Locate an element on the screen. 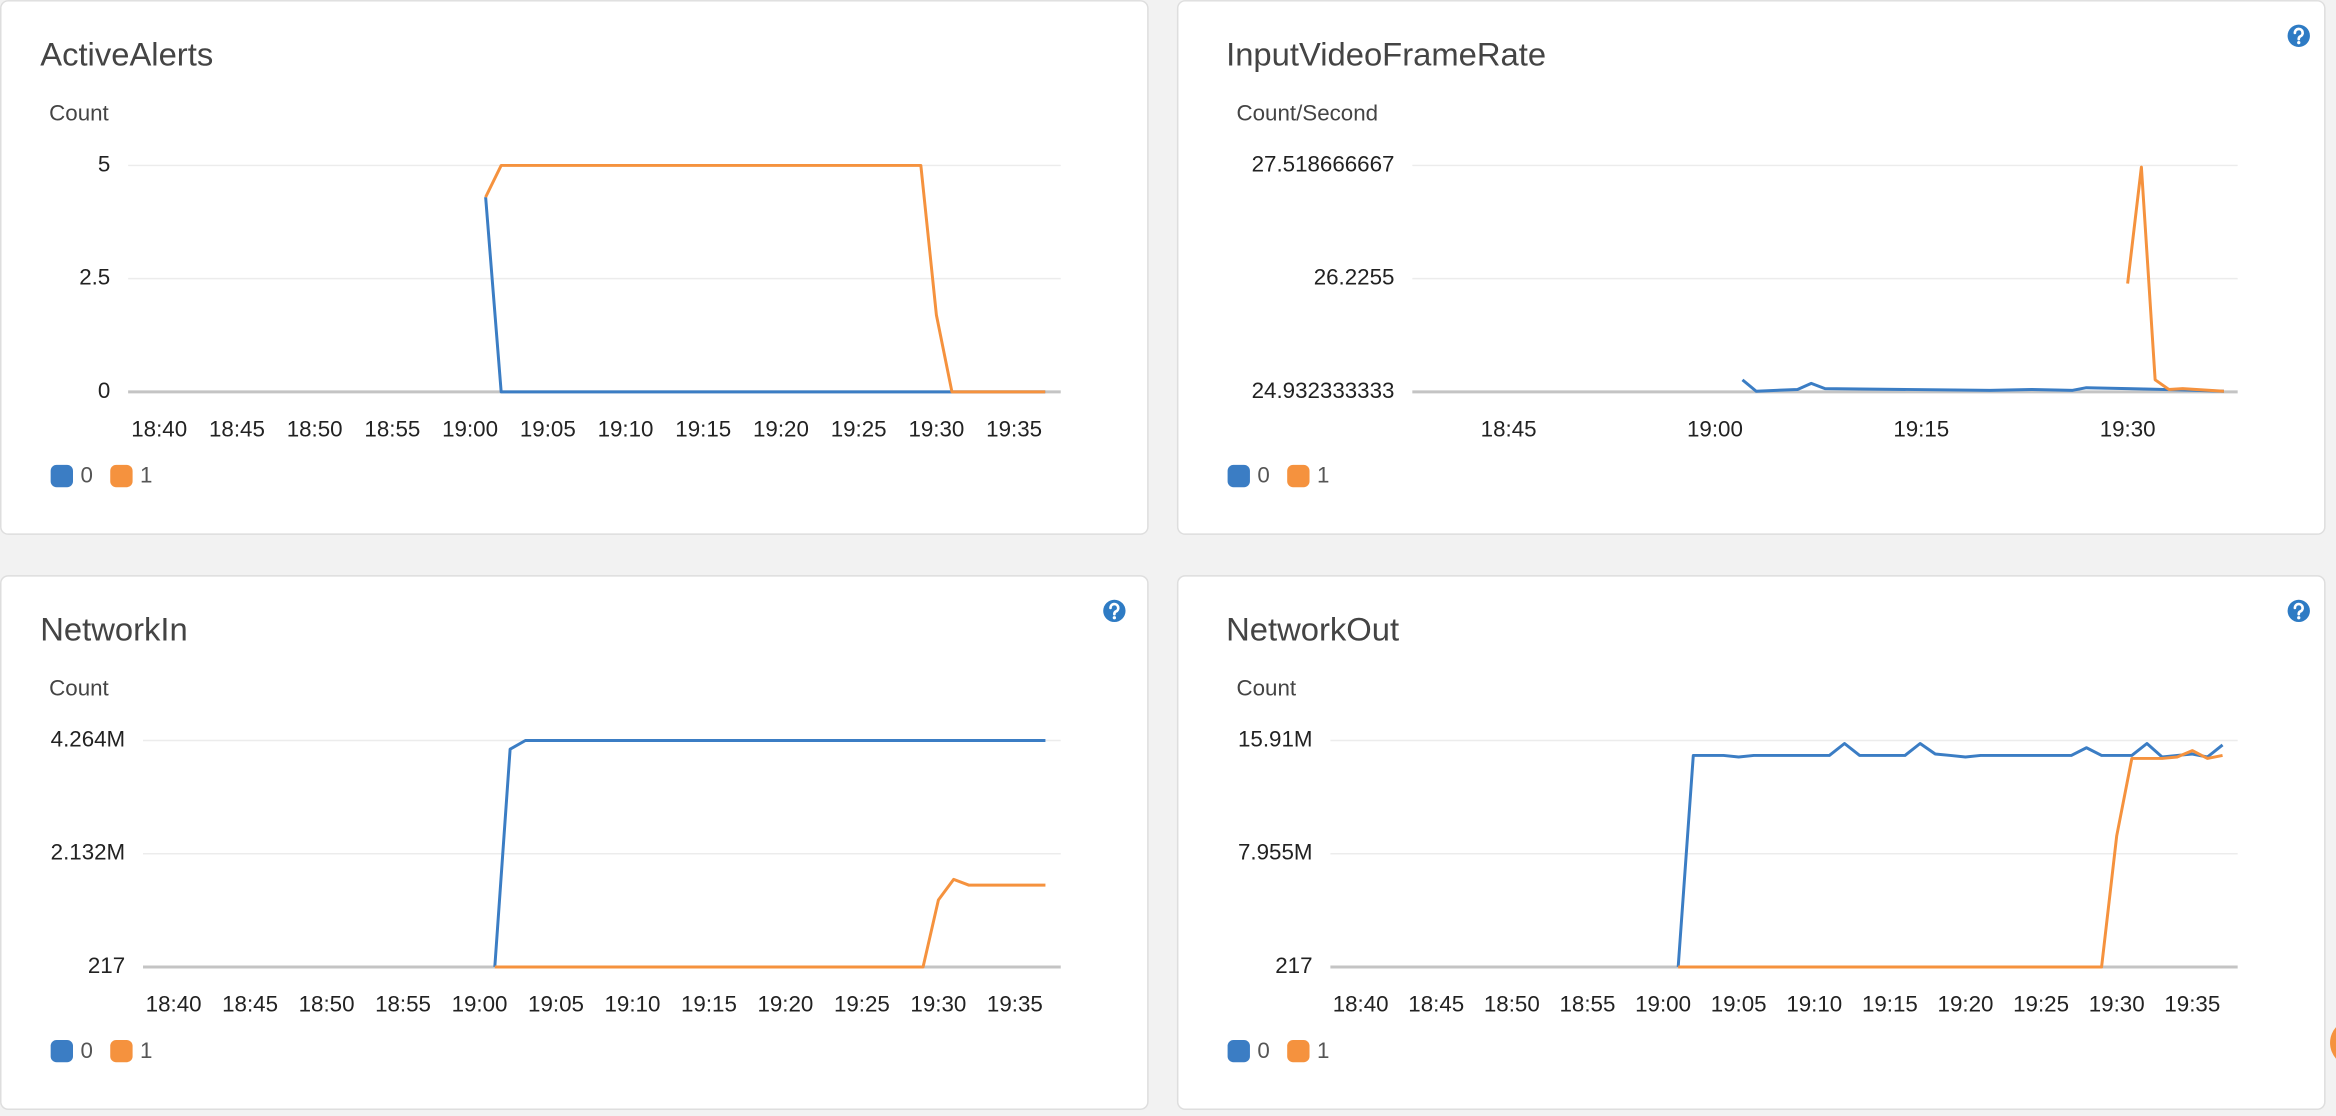 Image resolution: width=2336 pixels, height=1116 pixels. y-tick-label: 24.932333333 is located at coordinates (1323, 390).